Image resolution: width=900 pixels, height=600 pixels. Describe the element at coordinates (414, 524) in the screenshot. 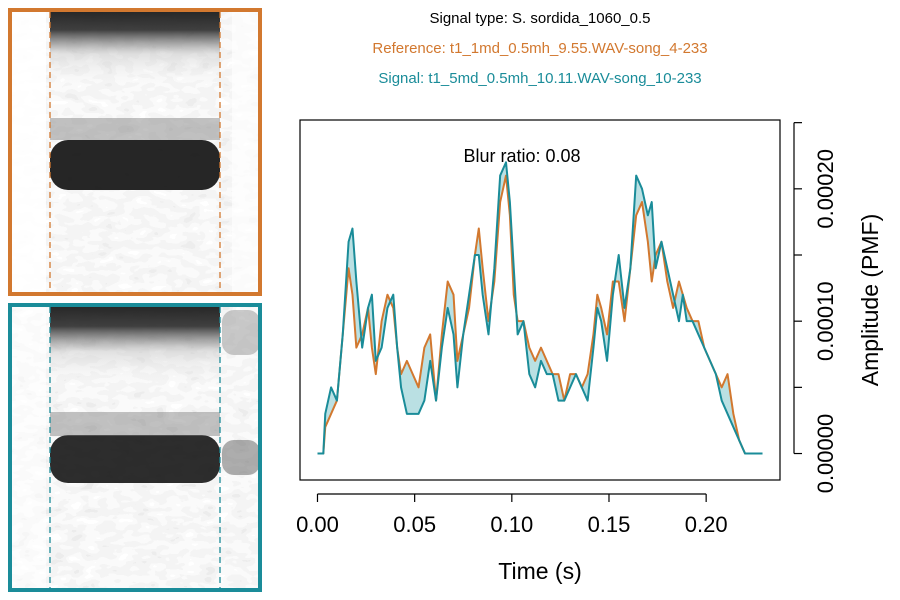

I see `x-tick-label: 0.05` at that location.